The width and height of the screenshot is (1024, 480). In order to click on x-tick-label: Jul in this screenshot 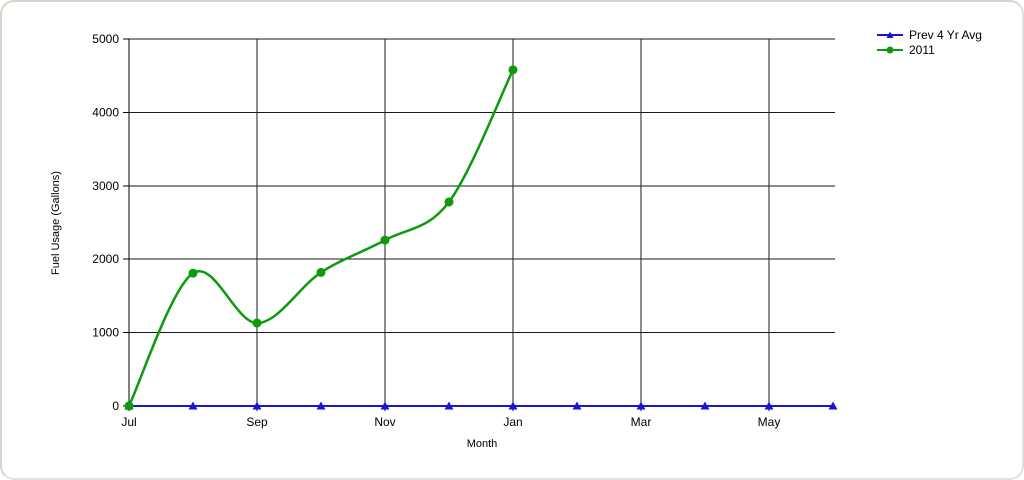, I will do `click(128, 422)`.